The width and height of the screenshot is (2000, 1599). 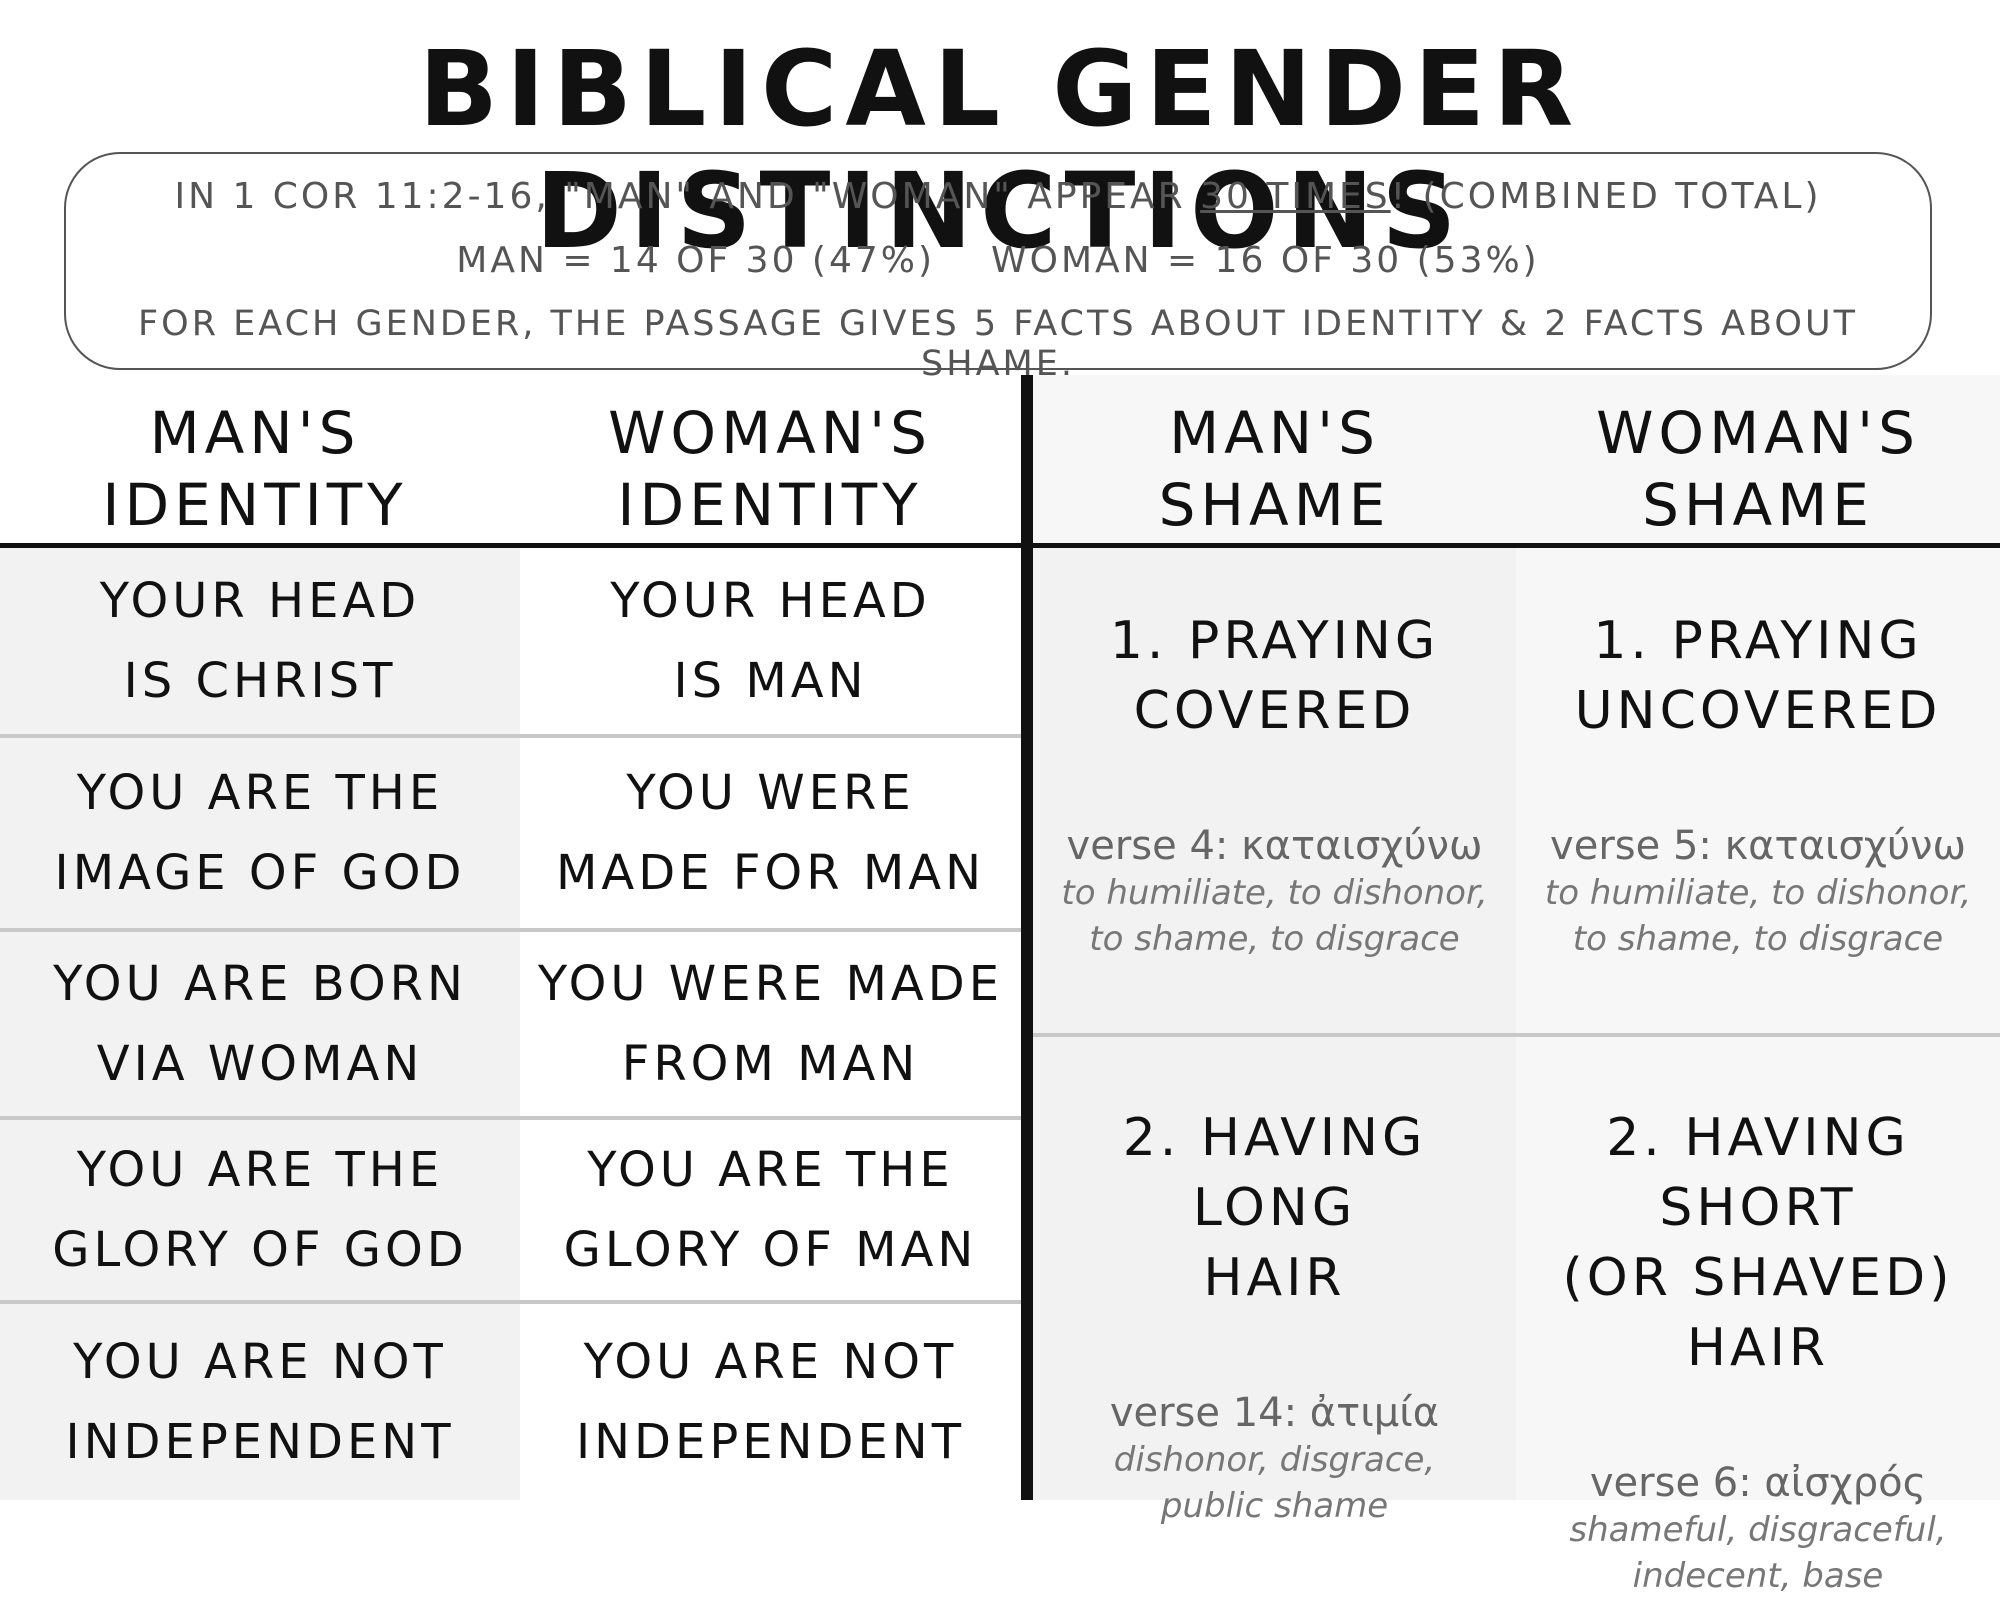 I want to click on summary-total-underlined: 30 TIMES, so click(x=1295, y=196).